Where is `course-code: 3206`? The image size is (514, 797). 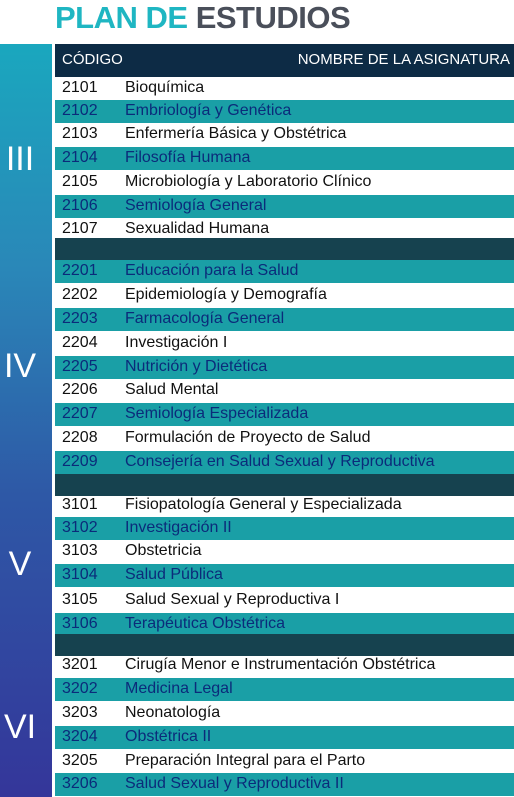 course-code: 3206 is located at coordinates (80, 783).